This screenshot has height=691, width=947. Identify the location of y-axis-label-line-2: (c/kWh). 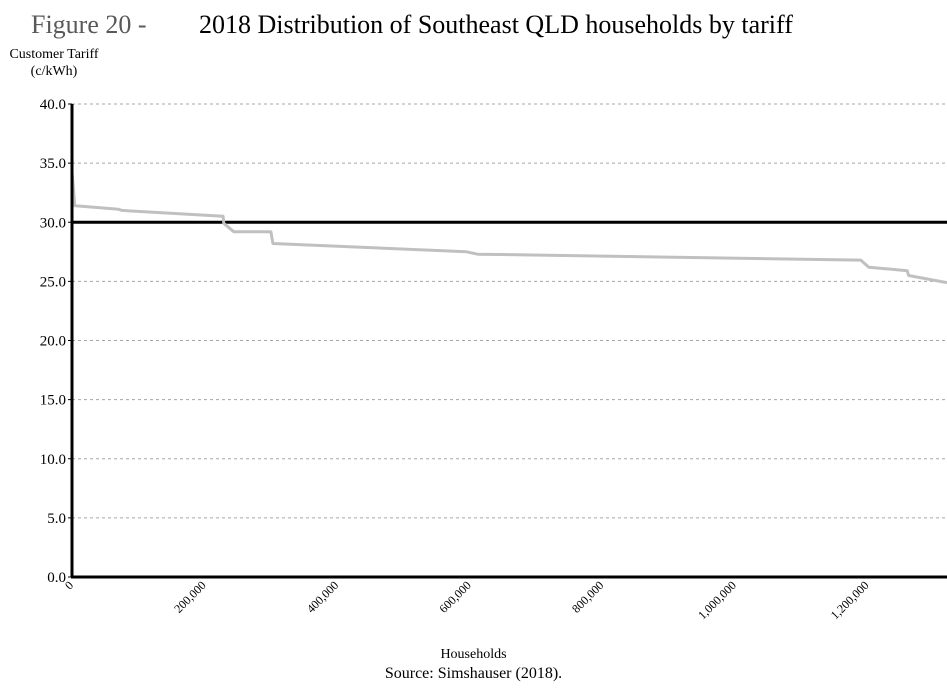
(54, 71).